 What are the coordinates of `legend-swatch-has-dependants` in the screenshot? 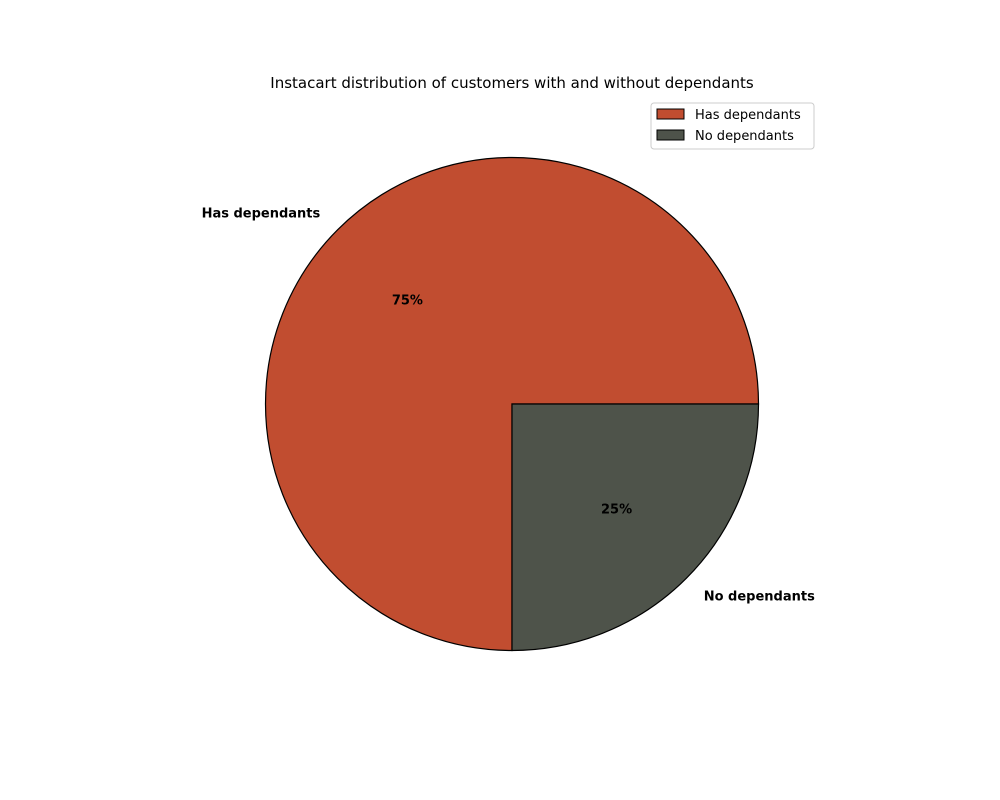 It's located at (670, 114).